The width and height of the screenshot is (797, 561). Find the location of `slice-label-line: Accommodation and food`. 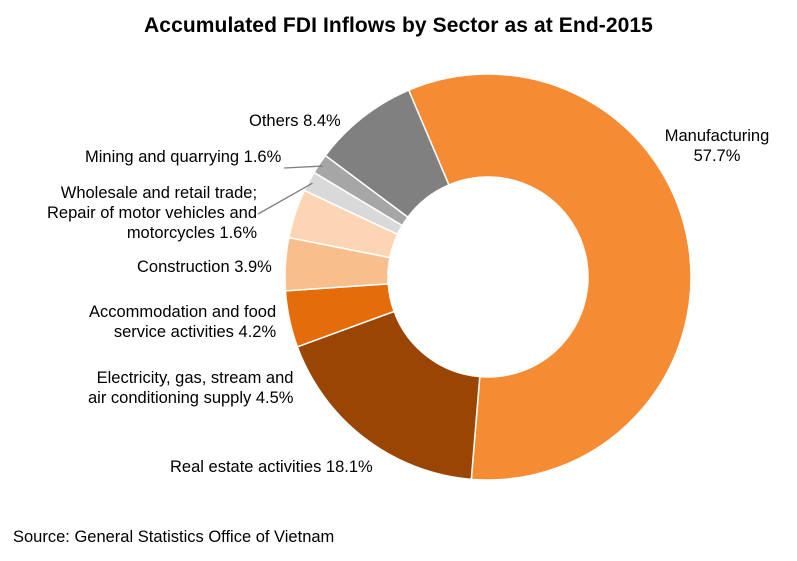

slice-label-line: Accommodation and food is located at coordinates (183, 312).